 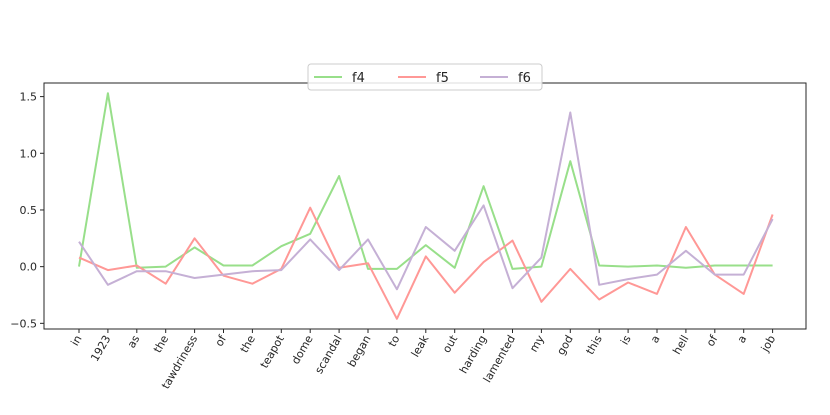 I want to click on y-tick-label: −0.5, so click(x=23, y=323).